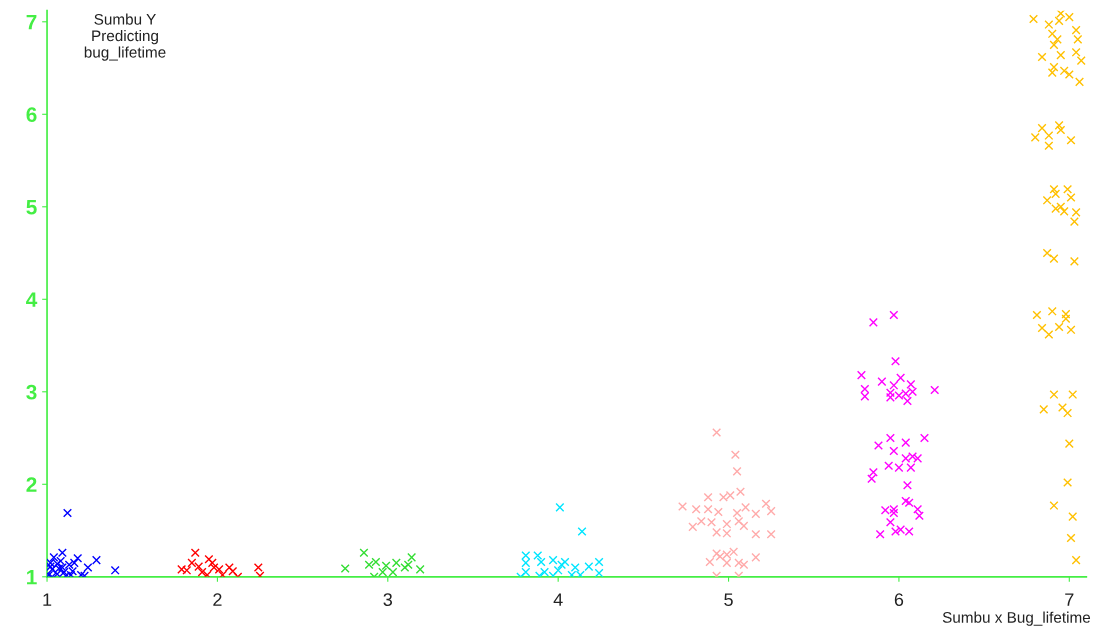 The image size is (1094, 629). Describe the element at coordinates (31, 392) in the screenshot. I see `y-tick-label: 3` at that location.